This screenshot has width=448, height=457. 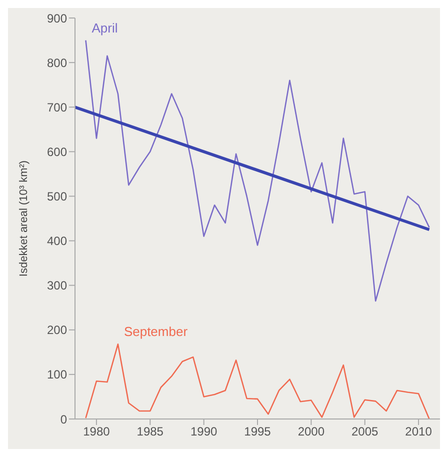 I want to click on x-tick-label: 1985, so click(x=150, y=431).